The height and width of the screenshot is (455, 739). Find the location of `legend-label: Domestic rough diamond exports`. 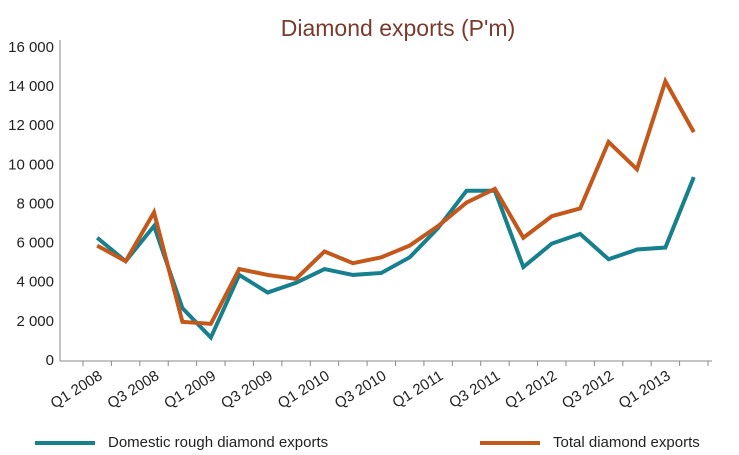

legend-label: Domestic rough diamond exports is located at coordinates (218, 442).